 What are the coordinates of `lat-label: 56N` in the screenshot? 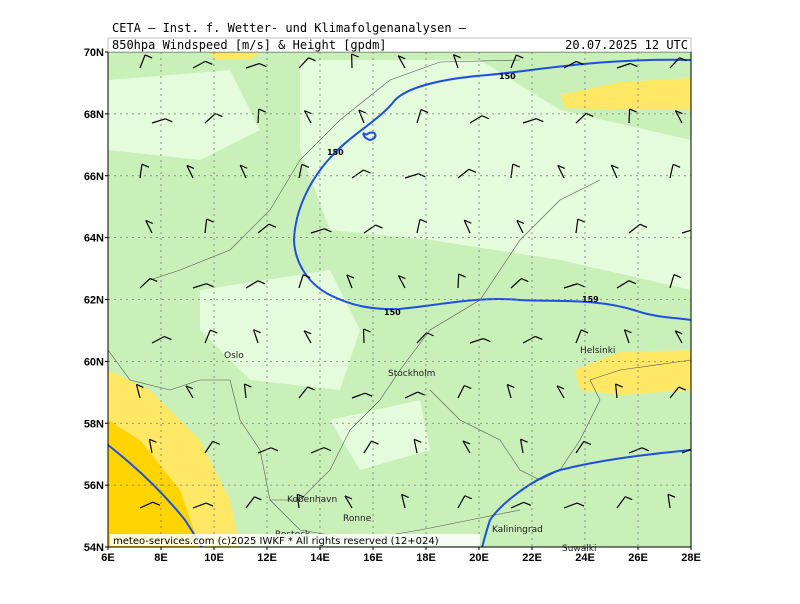 It's located at (94, 486).